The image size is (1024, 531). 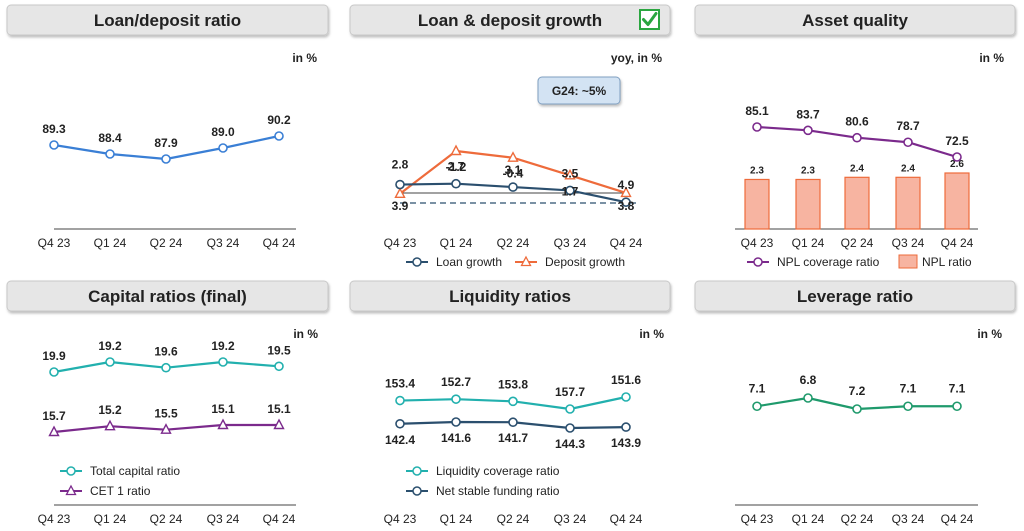 I want to click on npl-ratio-label: 2.3, so click(x=808, y=170).